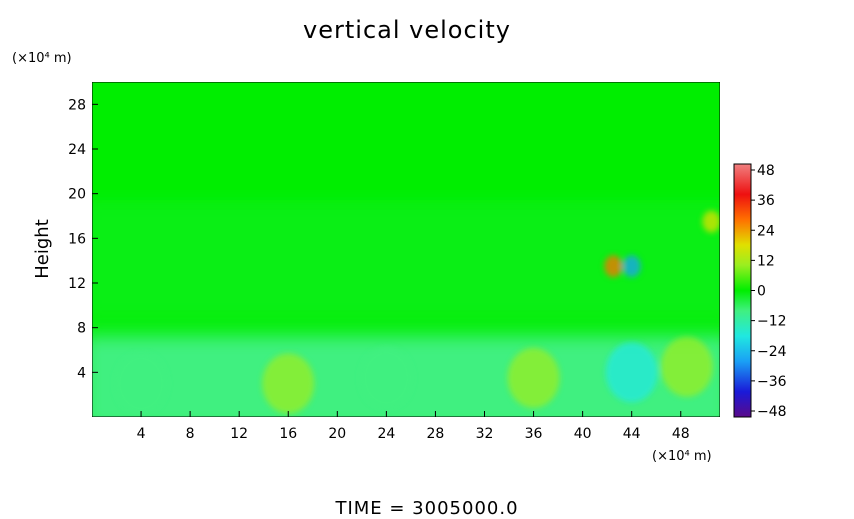 The width and height of the screenshot is (854, 519). I want to click on y-tick-label: 8, so click(81, 329).